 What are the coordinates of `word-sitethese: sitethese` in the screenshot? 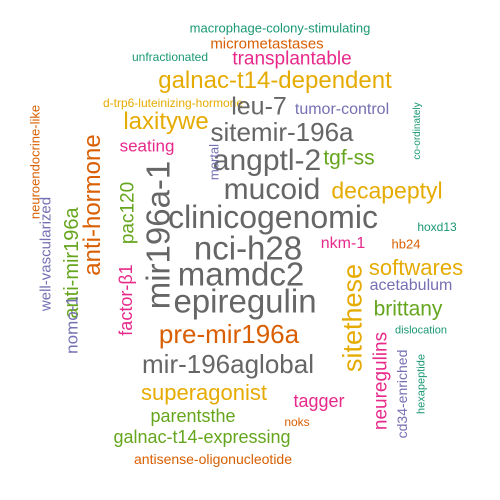 It's located at (352, 318).